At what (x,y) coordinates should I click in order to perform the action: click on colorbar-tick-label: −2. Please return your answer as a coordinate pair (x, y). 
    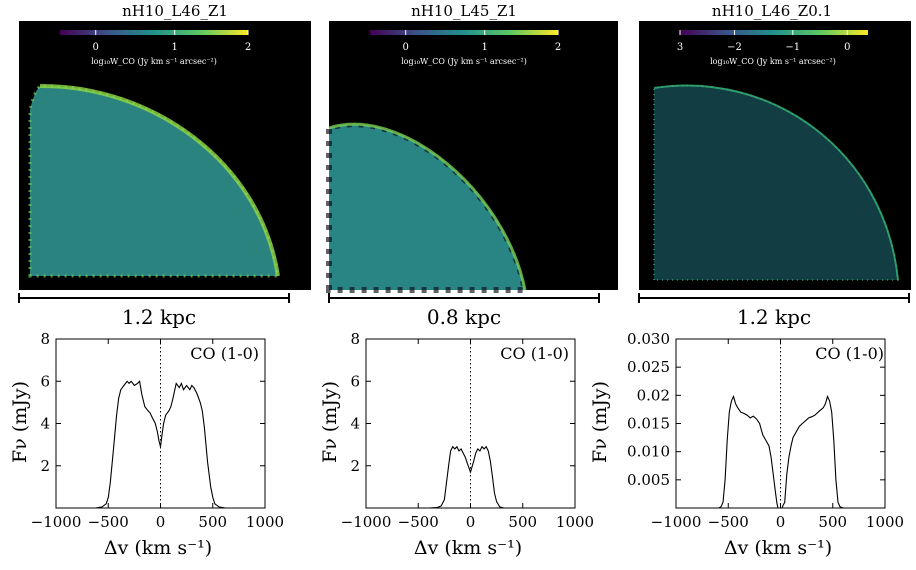
    Looking at the image, I should click on (734, 47).